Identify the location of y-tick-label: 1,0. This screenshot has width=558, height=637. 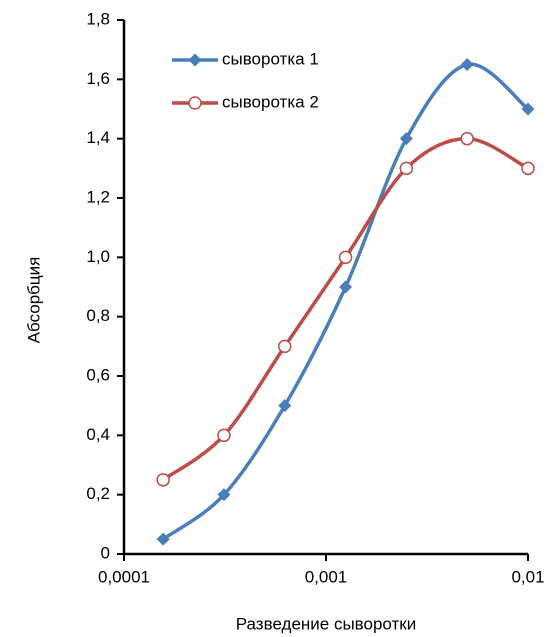
(98, 256).